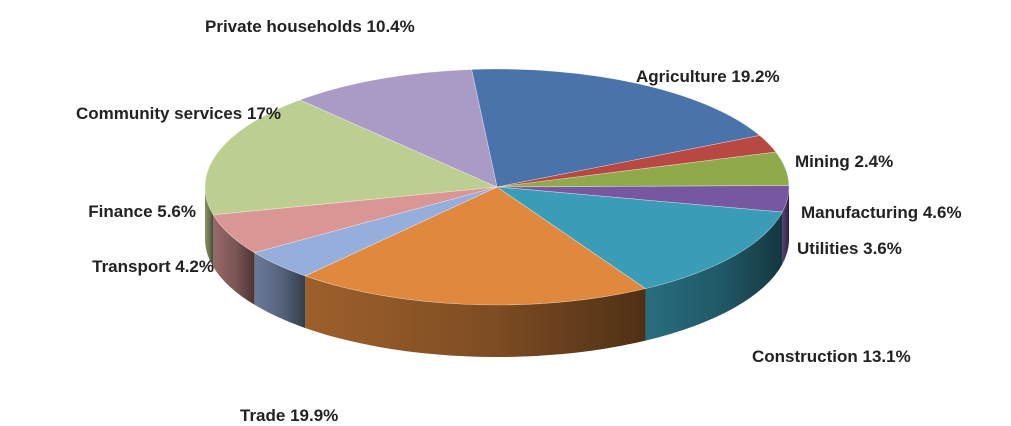 Image resolution: width=1011 pixels, height=426 pixels. I want to click on pie-slice-construction, so click(639, 237).